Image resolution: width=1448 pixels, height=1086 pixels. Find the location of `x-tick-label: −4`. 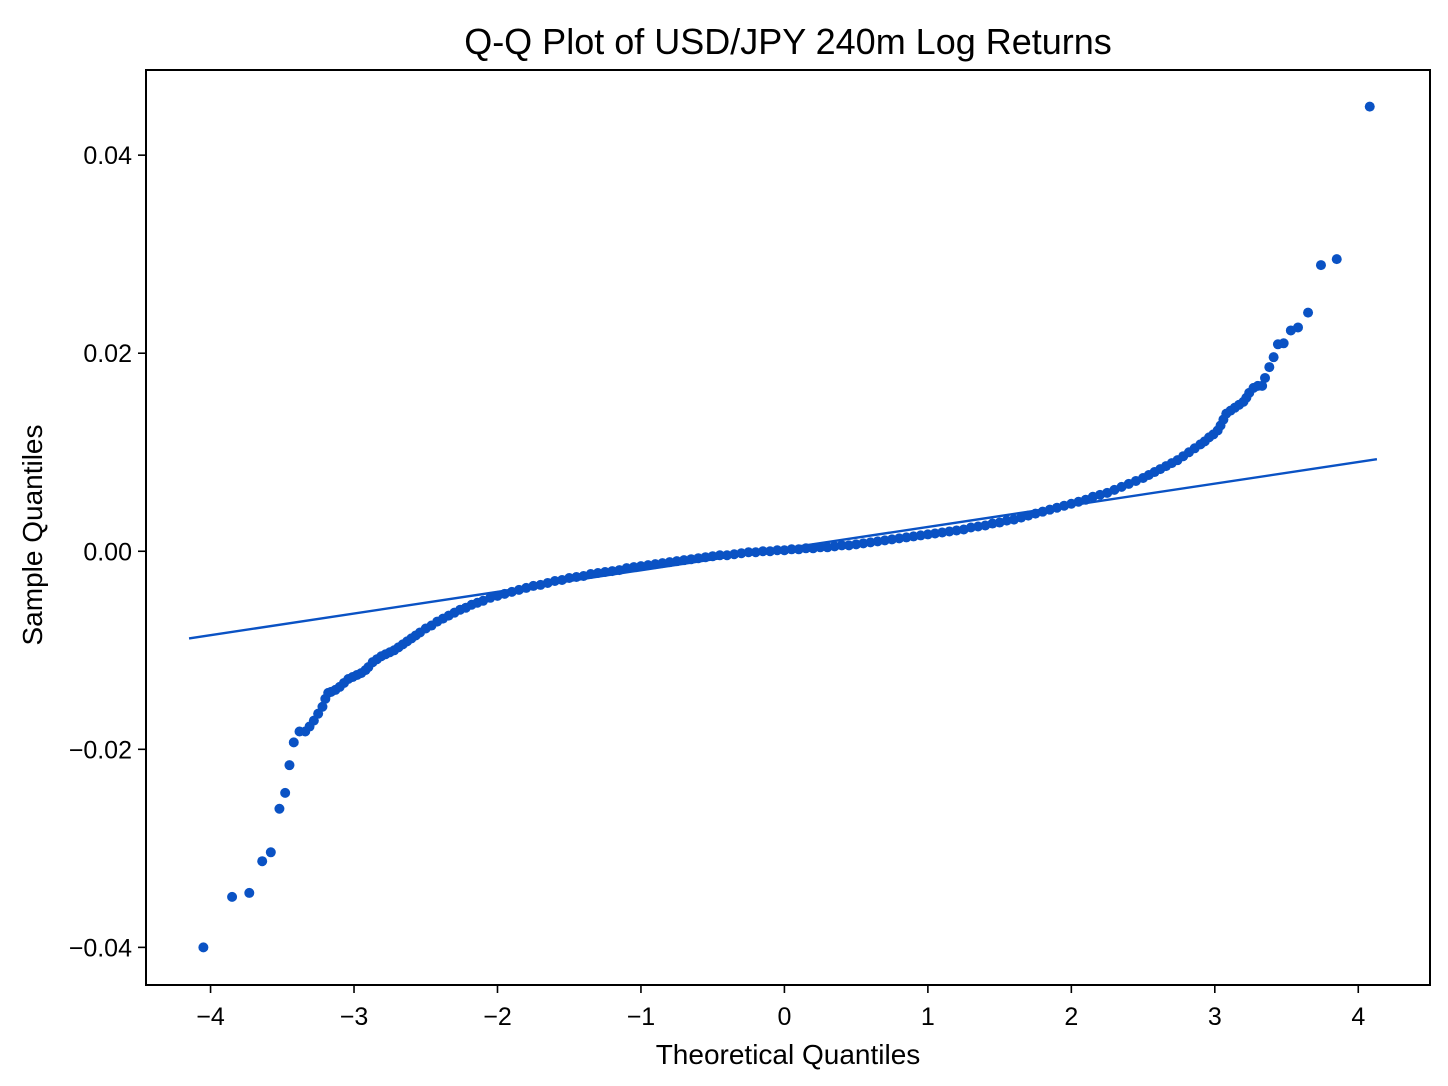

x-tick-label: −4 is located at coordinates (210, 1017).